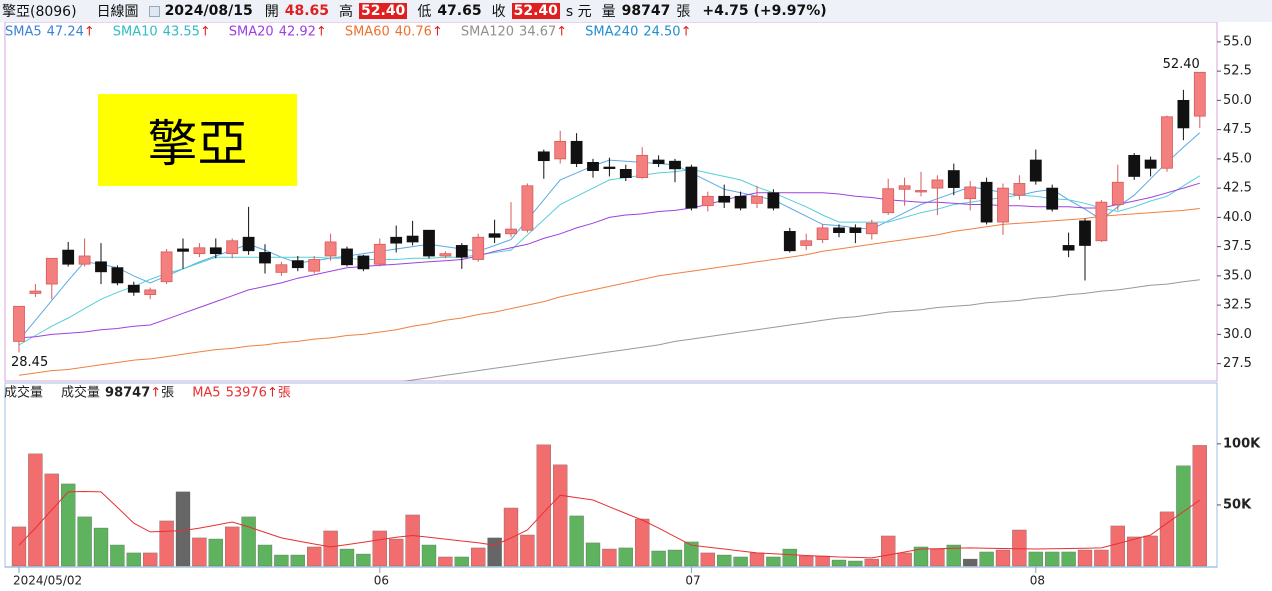  I want to click on x-tick-label: 08, so click(1037, 581).